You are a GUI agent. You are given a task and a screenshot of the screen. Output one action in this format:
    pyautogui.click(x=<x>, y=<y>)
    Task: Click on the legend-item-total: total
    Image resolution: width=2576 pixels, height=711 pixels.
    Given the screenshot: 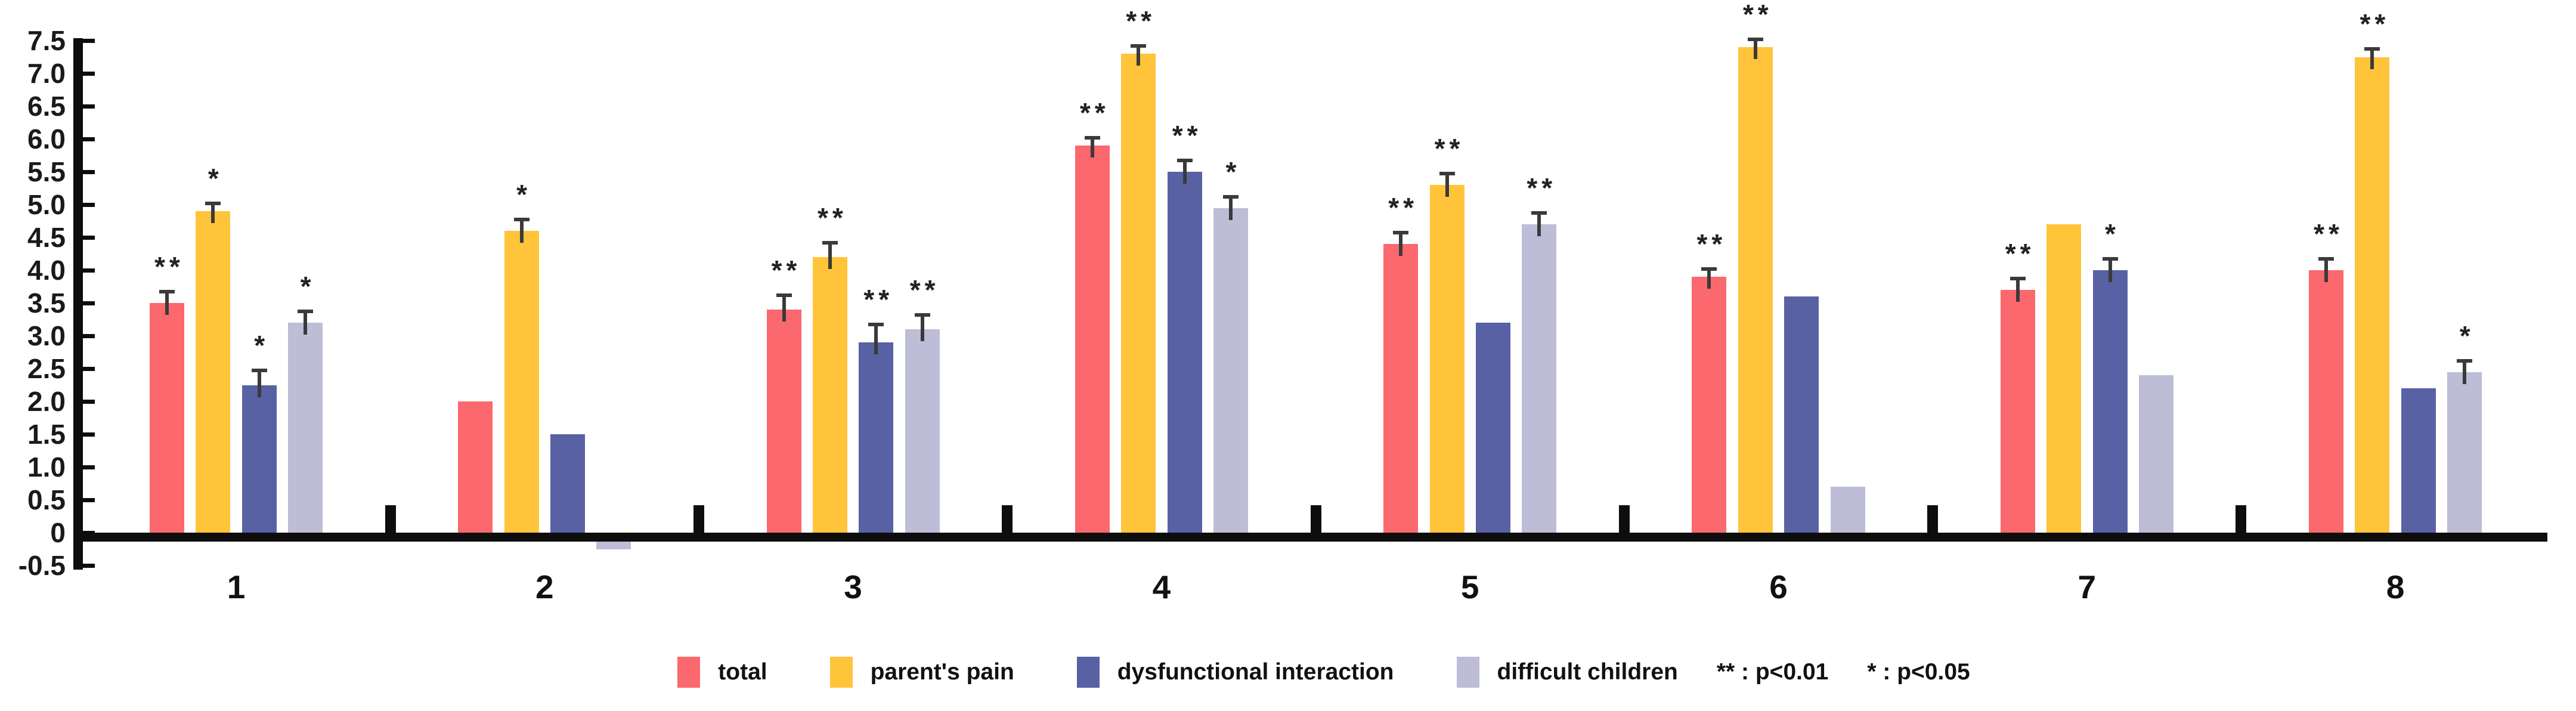 What is the action you would take?
    pyautogui.click(x=722, y=672)
    